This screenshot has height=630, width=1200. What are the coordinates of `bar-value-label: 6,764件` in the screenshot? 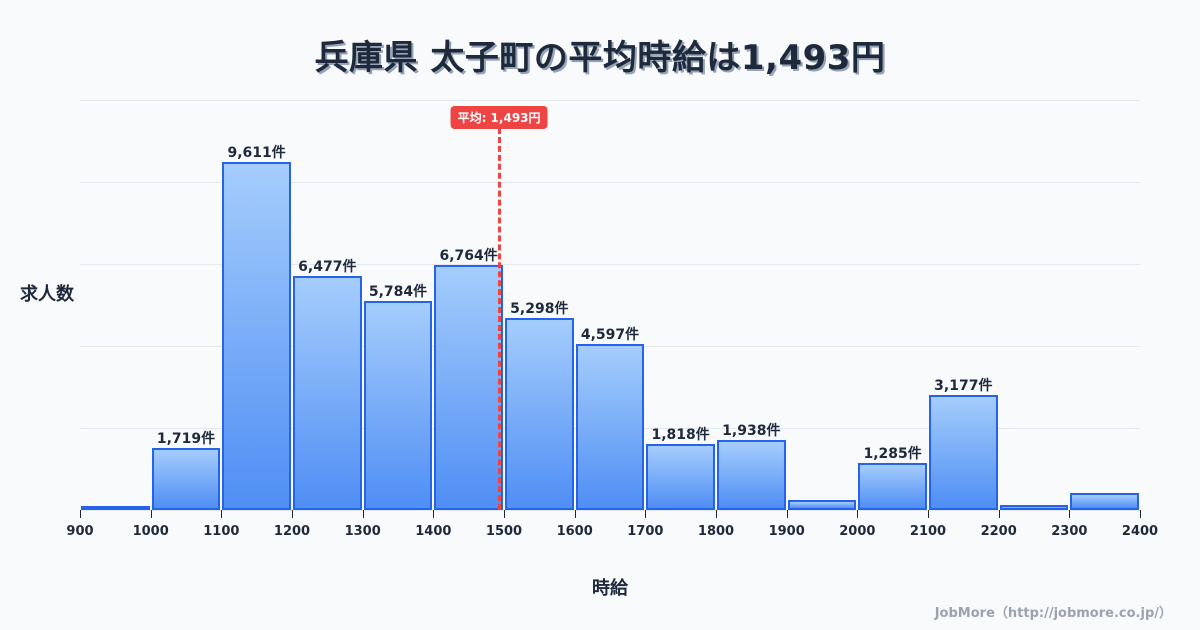 It's located at (468, 256).